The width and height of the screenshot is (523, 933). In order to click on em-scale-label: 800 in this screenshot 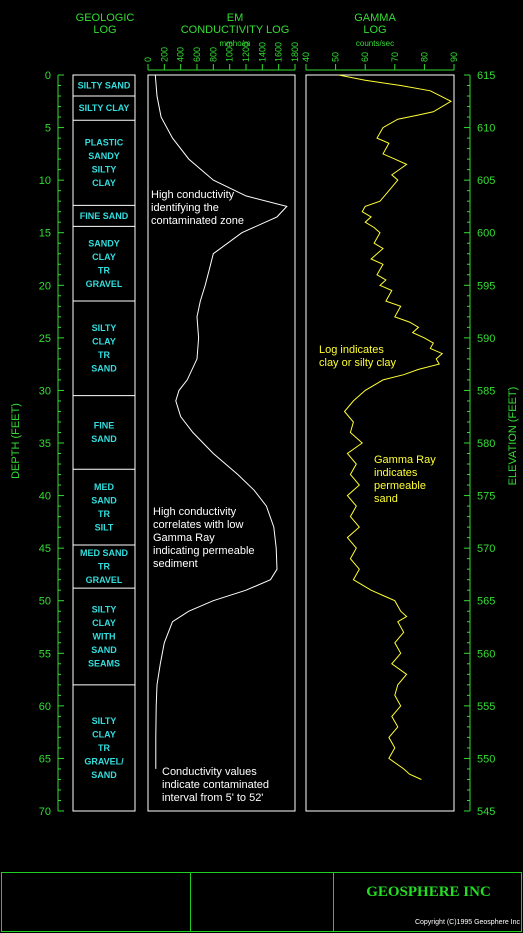, I will do `click(213, 54)`.